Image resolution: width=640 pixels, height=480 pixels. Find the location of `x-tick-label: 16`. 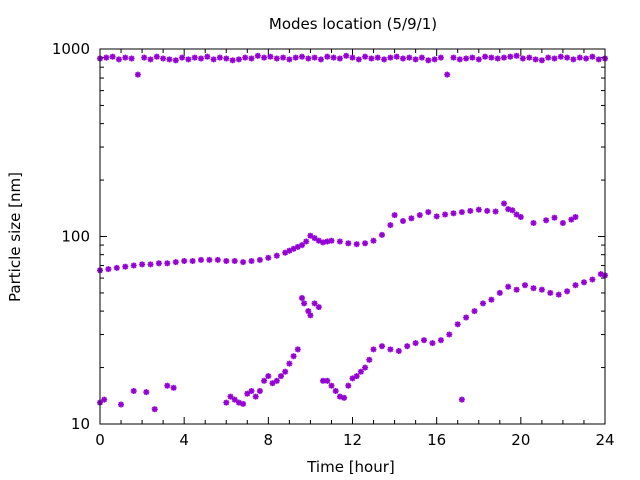

x-tick-label: 16 is located at coordinates (436, 440).